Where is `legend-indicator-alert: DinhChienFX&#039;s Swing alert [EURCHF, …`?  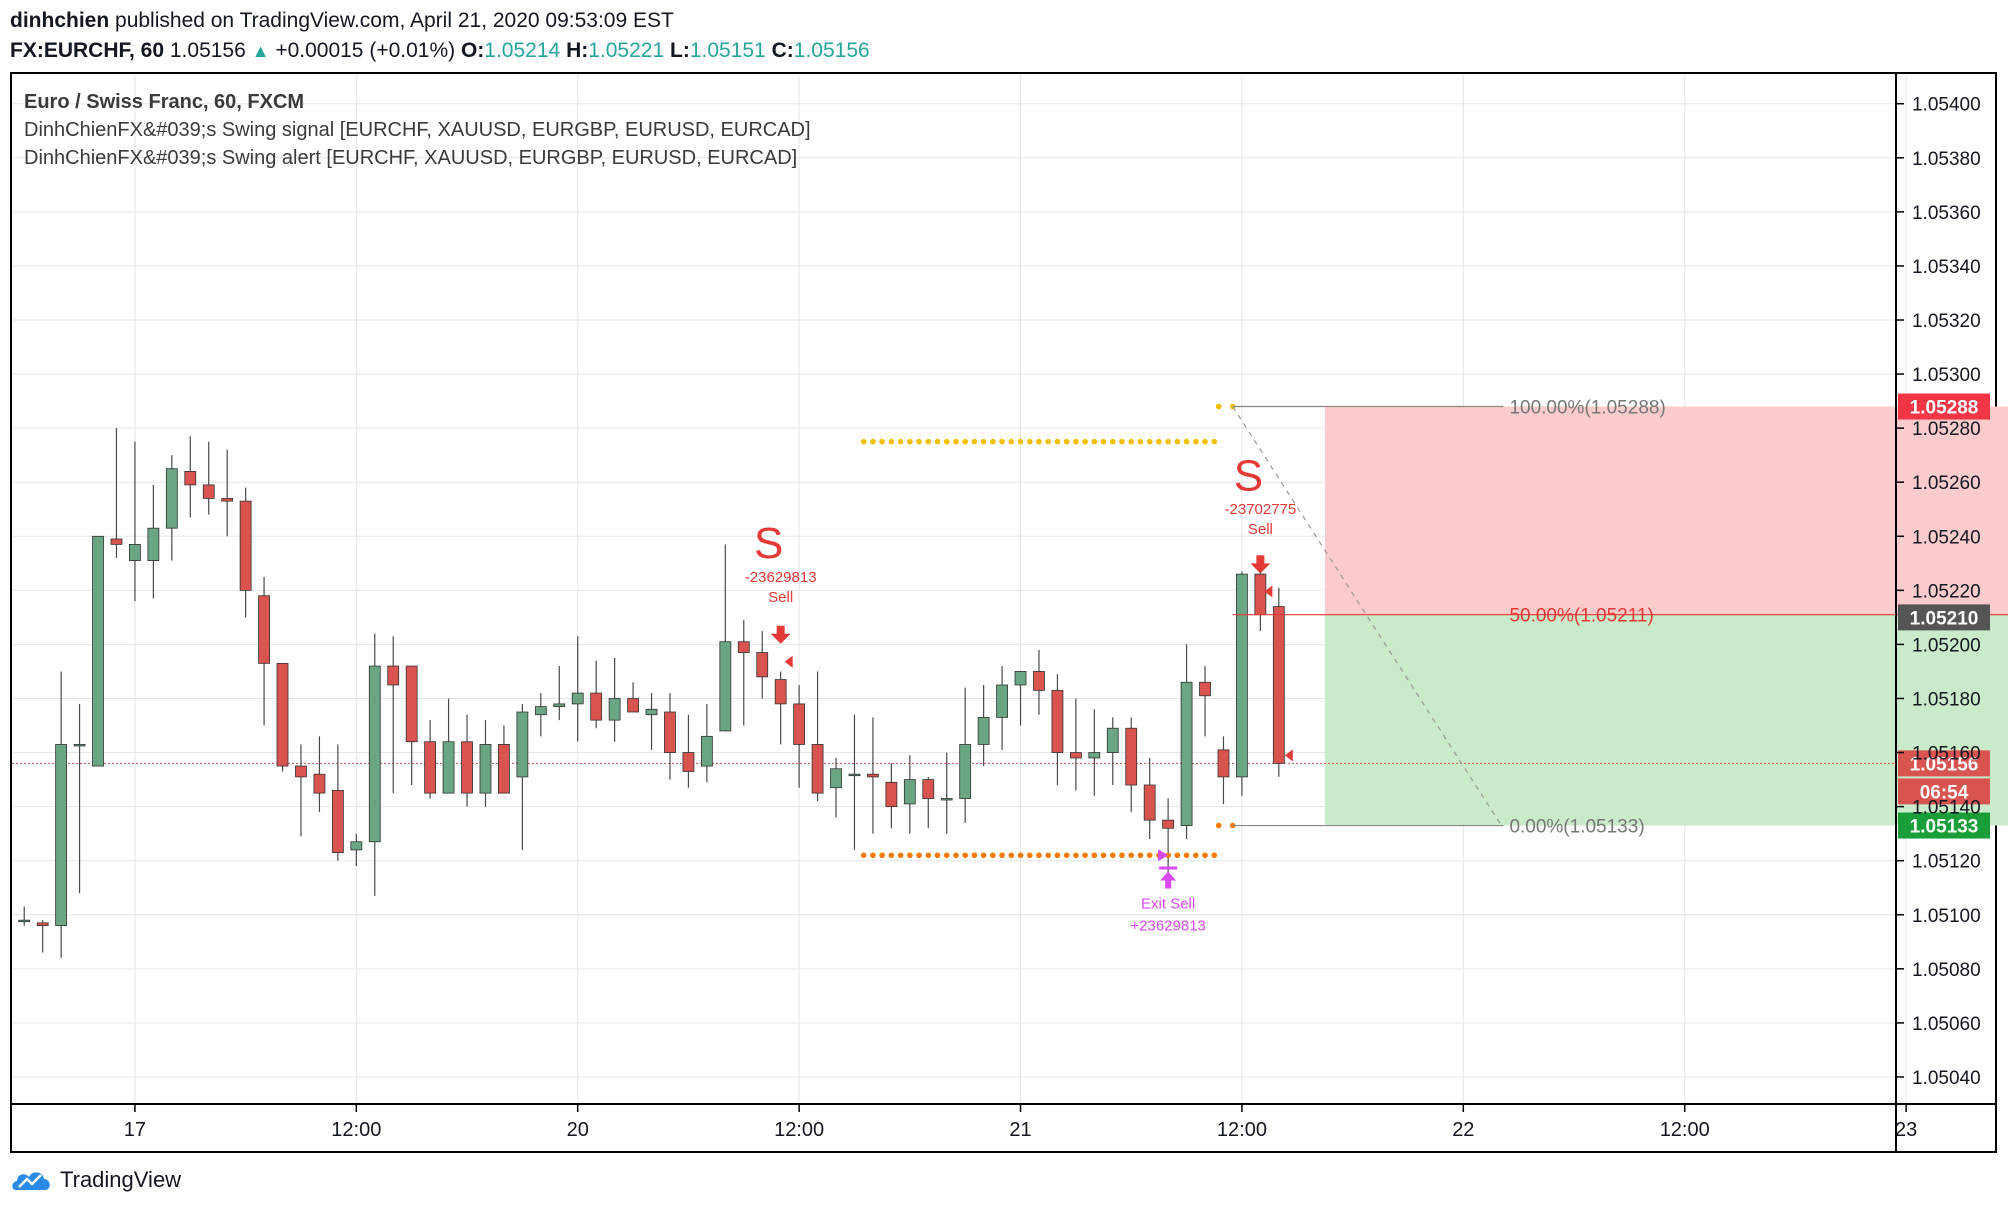
legend-indicator-alert: DinhChienFX&#039;s Swing alert [EURCHF, … is located at coordinates (410, 158).